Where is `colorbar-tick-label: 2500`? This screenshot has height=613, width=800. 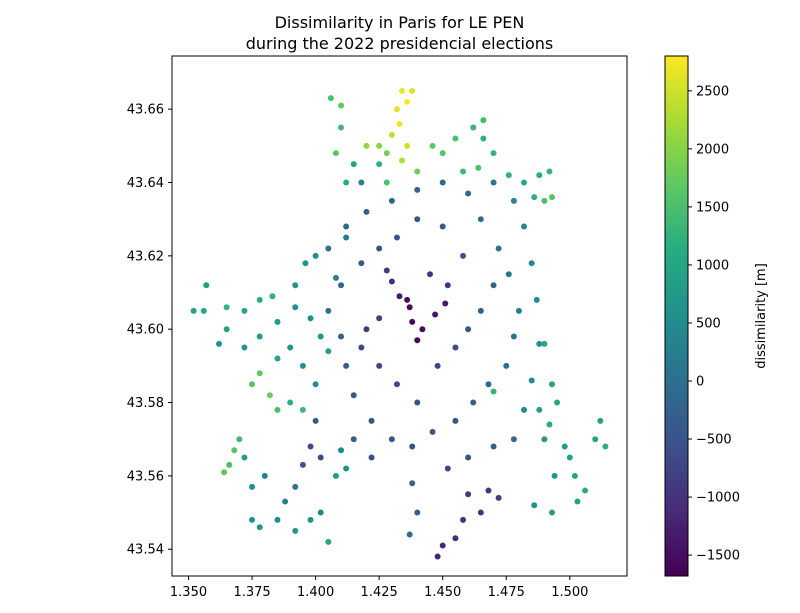 colorbar-tick-label: 2500 is located at coordinates (712, 91).